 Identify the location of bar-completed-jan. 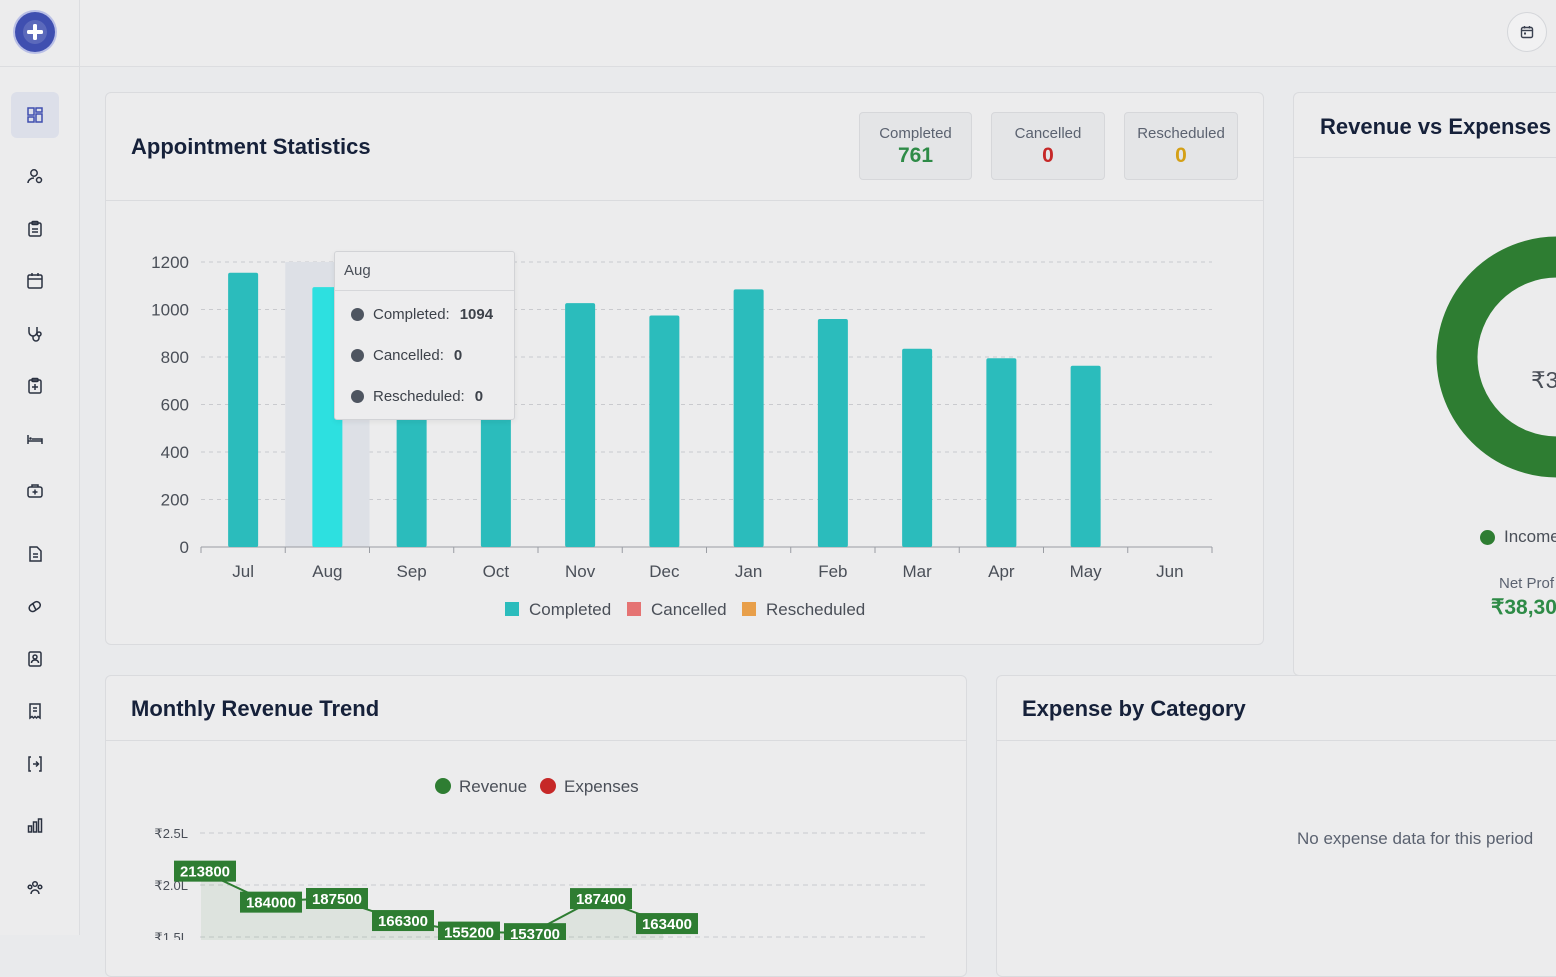
(748, 418).